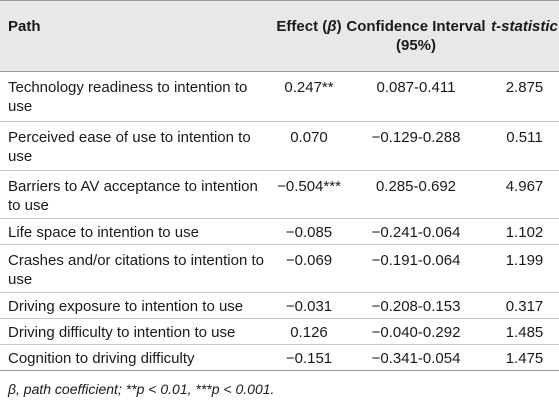 The height and width of the screenshot is (408, 559). What do you see at coordinates (524, 260) in the screenshot?
I see `t-statistic-cell: 1.199` at bounding box center [524, 260].